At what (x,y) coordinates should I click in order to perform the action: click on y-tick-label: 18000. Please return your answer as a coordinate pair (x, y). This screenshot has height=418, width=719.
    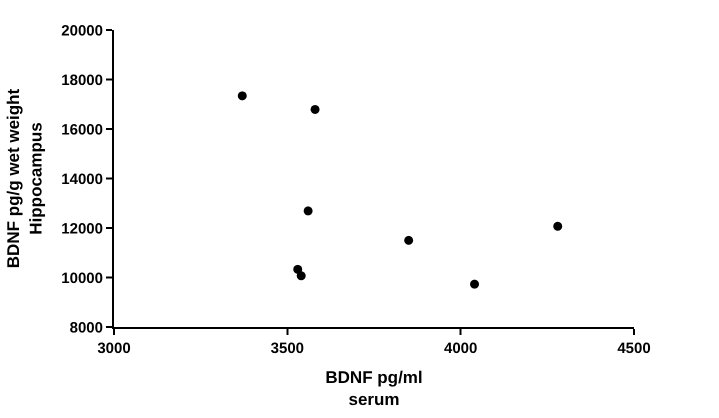
    Looking at the image, I should click on (82, 80).